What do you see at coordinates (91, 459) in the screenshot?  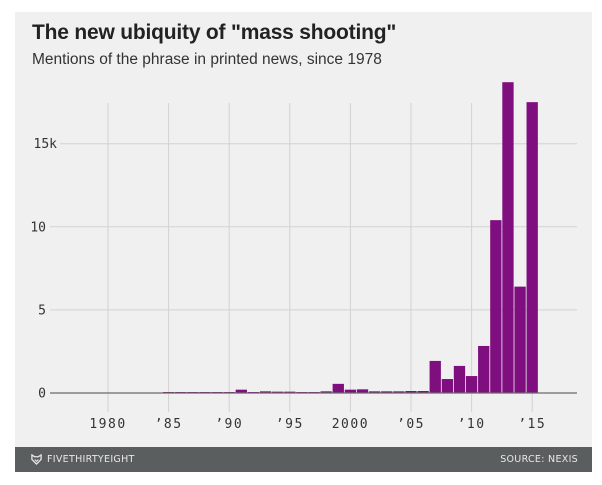 I see `brand-name: FIVETHIRTYEIGHT` at bounding box center [91, 459].